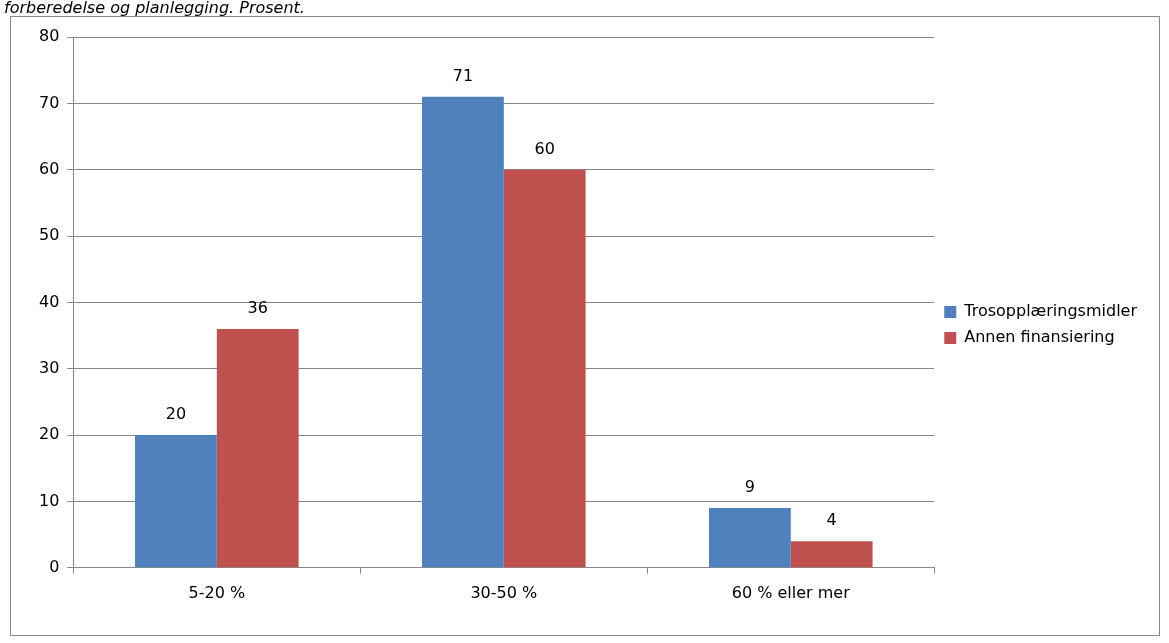  I want to click on x-tick-label: 30-50 %, so click(504, 592).